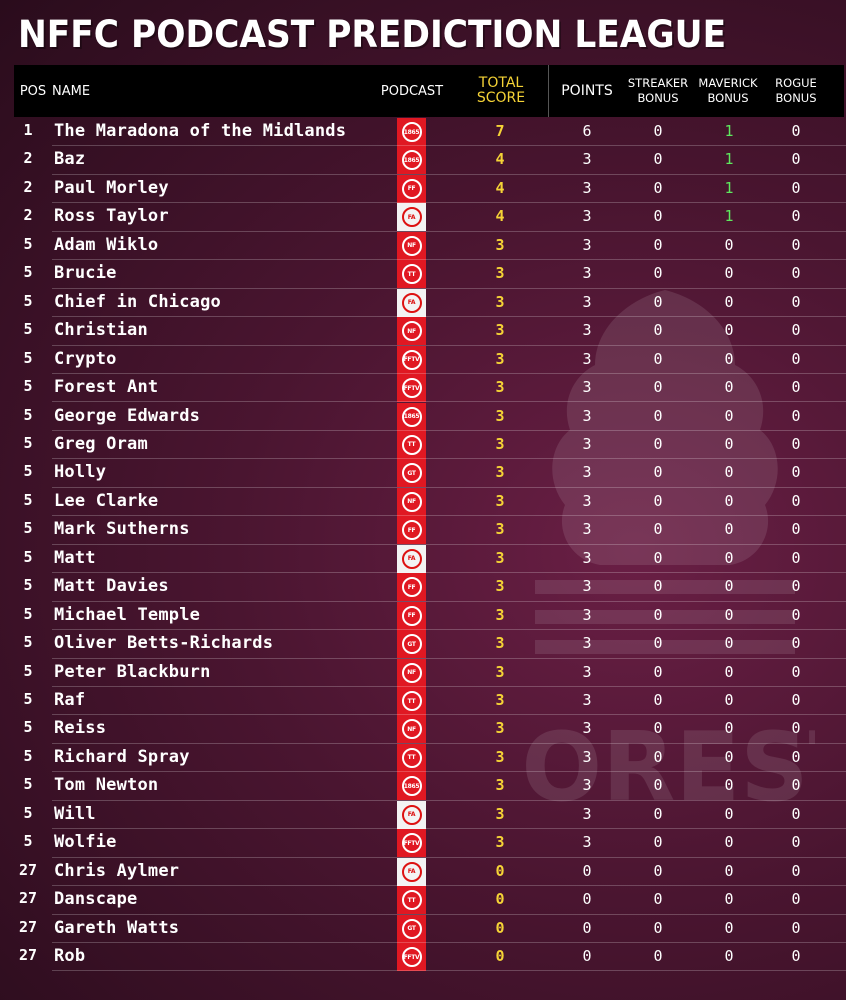  What do you see at coordinates (796, 83) in the screenshot?
I see `header-rogue-line1: ROGUE` at bounding box center [796, 83].